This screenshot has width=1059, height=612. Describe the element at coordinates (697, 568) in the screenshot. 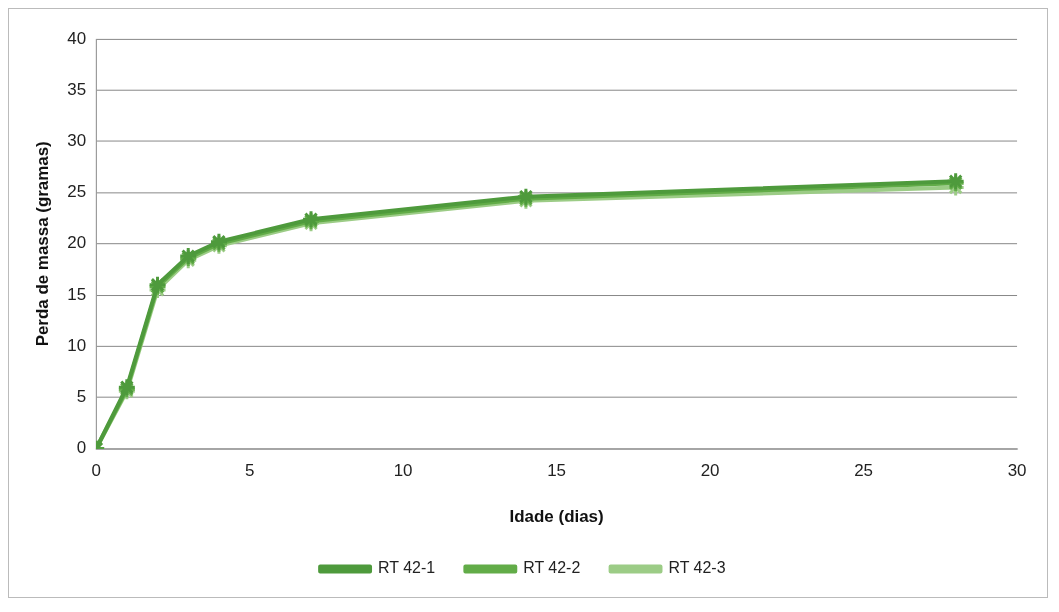

I see `legend-label: RT 42-3` at that location.